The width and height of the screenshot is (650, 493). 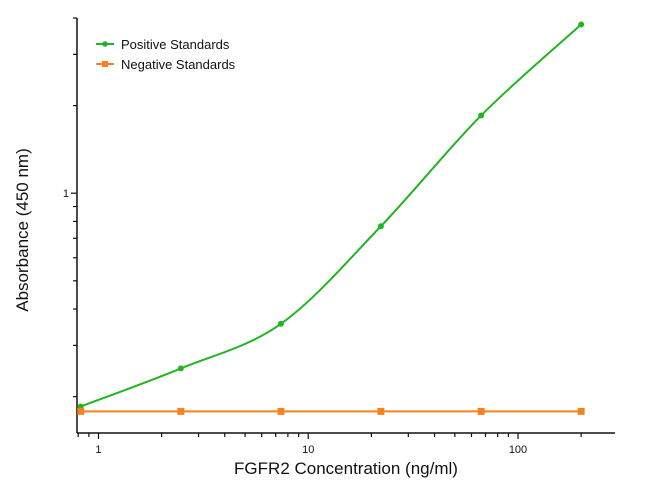 I want to click on legend-label: Positive Standards, so click(x=175, y=44).